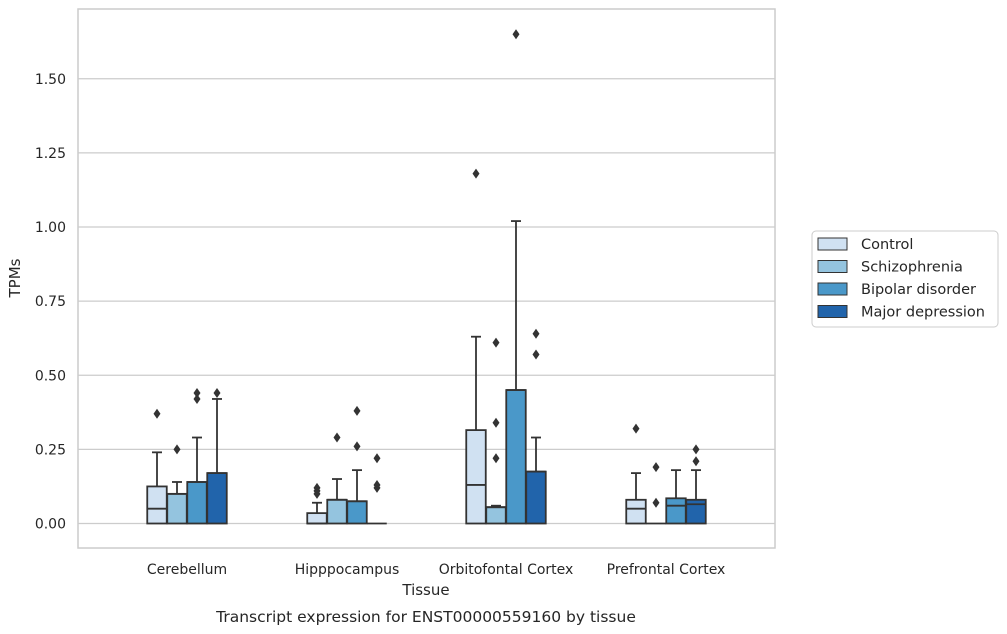  Describe the element at coordinates (918, 290) in the screenshot. I see `legend-label: Bipolar disorder` at that location.